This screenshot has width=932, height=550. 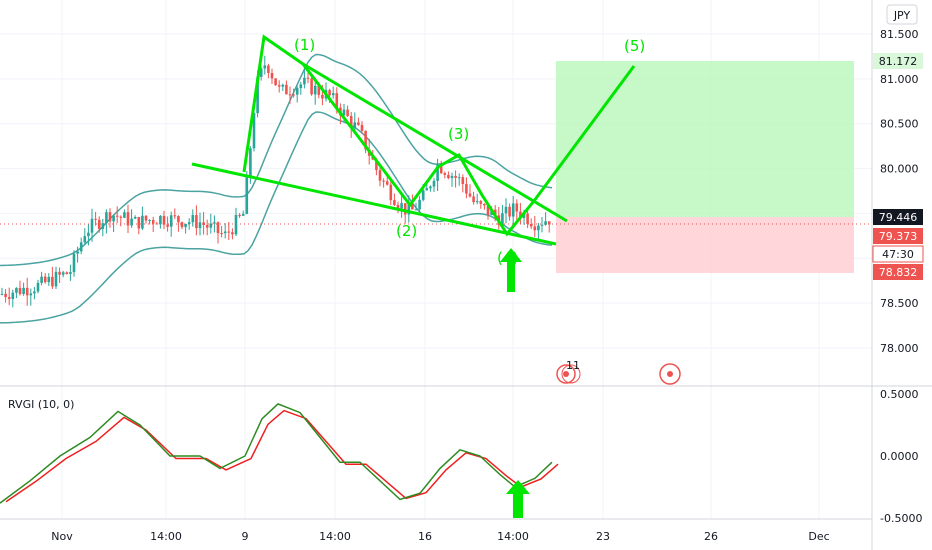 I want to click on time-tick-label: 9, so click(x=245, y=536).